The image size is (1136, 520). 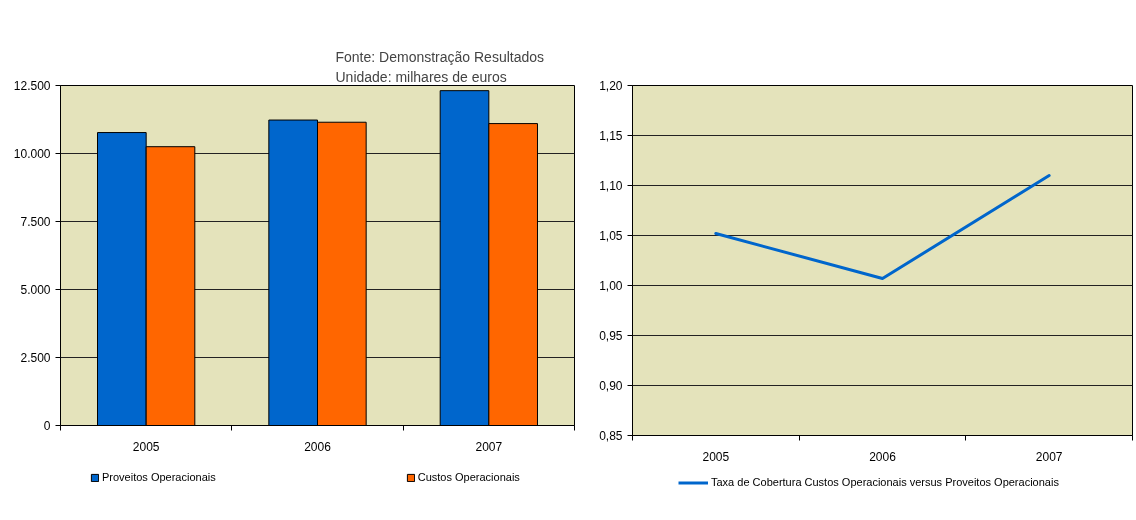 I want to click on y-tick-label: 0,95, so click(x=611, y=336).